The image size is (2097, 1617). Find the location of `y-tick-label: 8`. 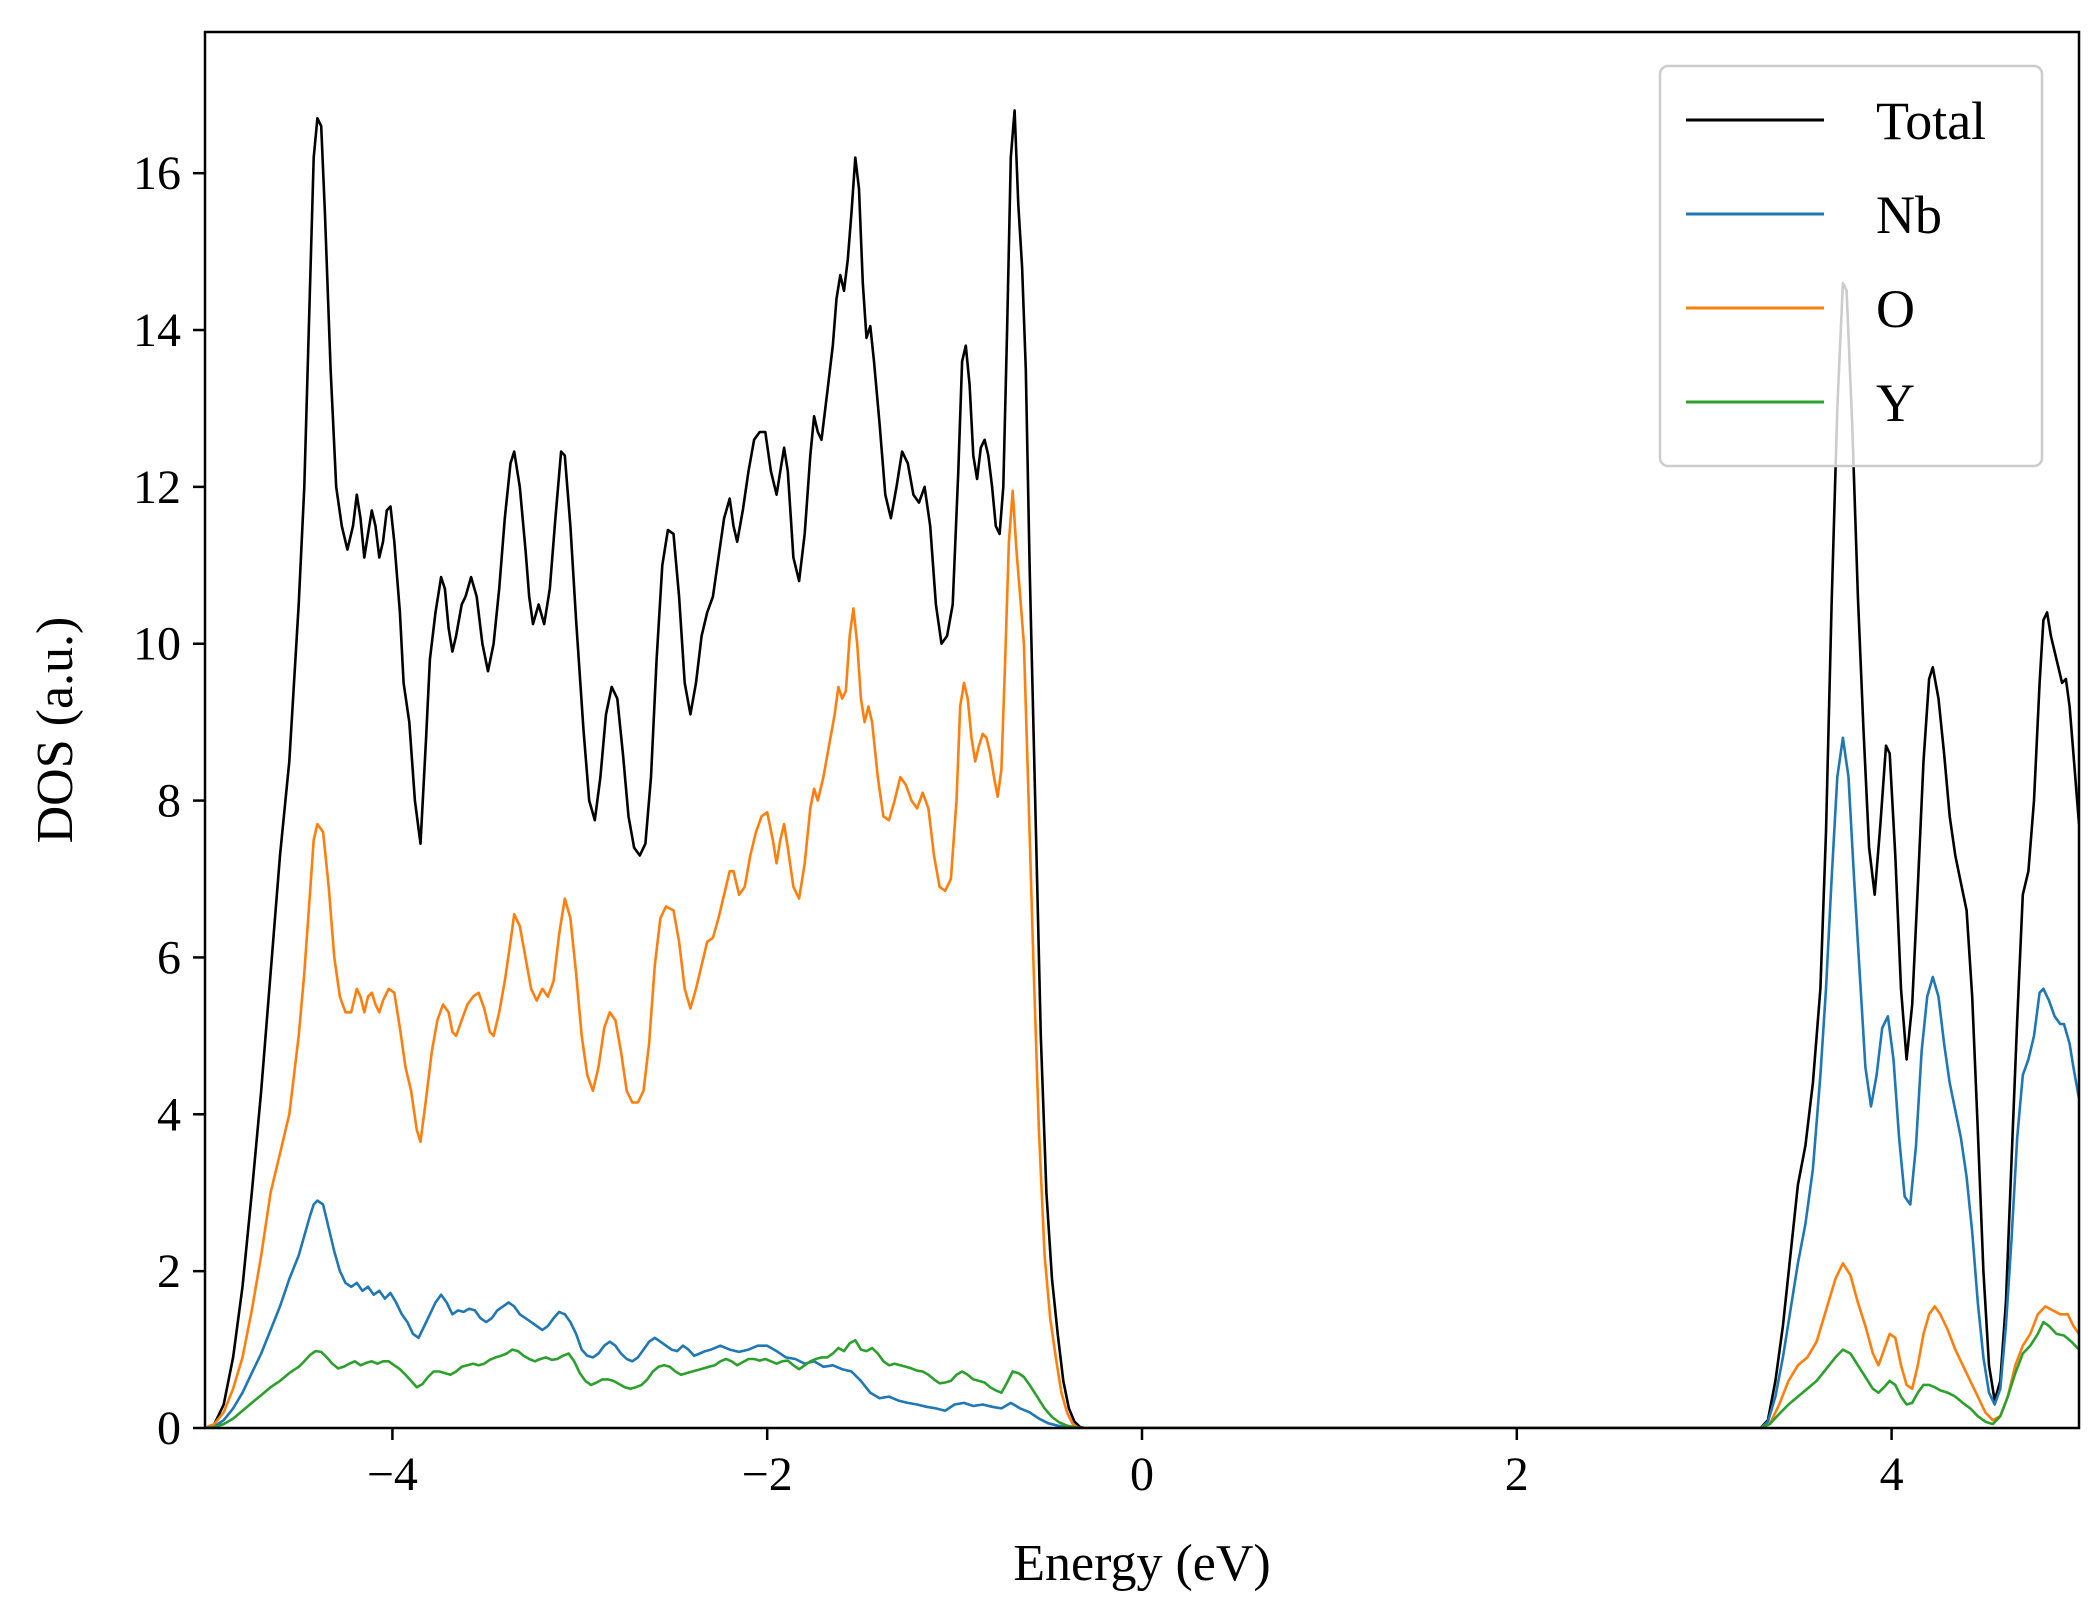

y-tick-label: 8 is located at coordinates (169, 801).